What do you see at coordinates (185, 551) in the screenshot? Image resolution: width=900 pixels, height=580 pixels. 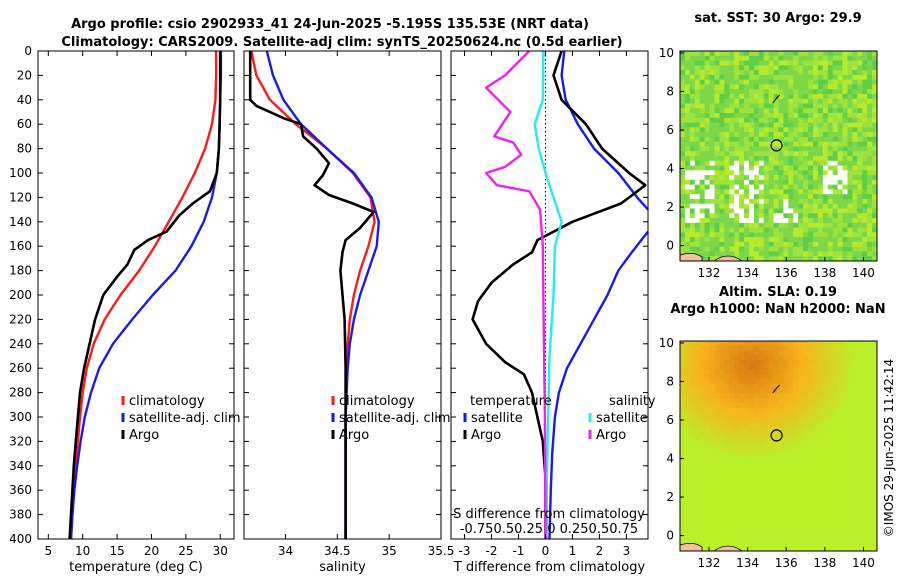 I see `x-tick-label: 25` at bounding box center [185, 551].